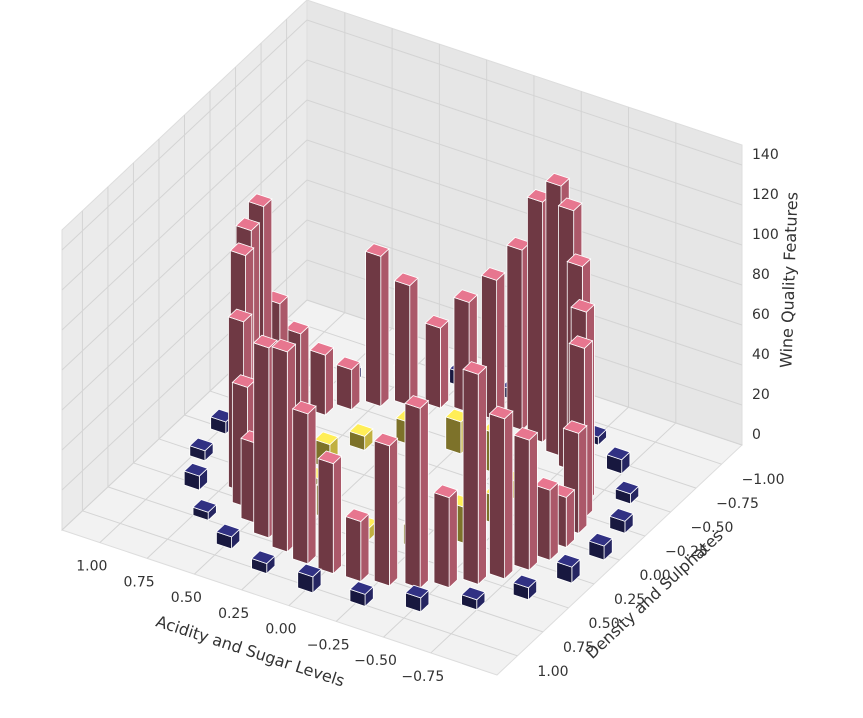 The image size is (863, 718). What do you see at coordinates (763, 480) in the screenshot?
I see `y-tick-label: −1.00` at bounding box center [763, 480].